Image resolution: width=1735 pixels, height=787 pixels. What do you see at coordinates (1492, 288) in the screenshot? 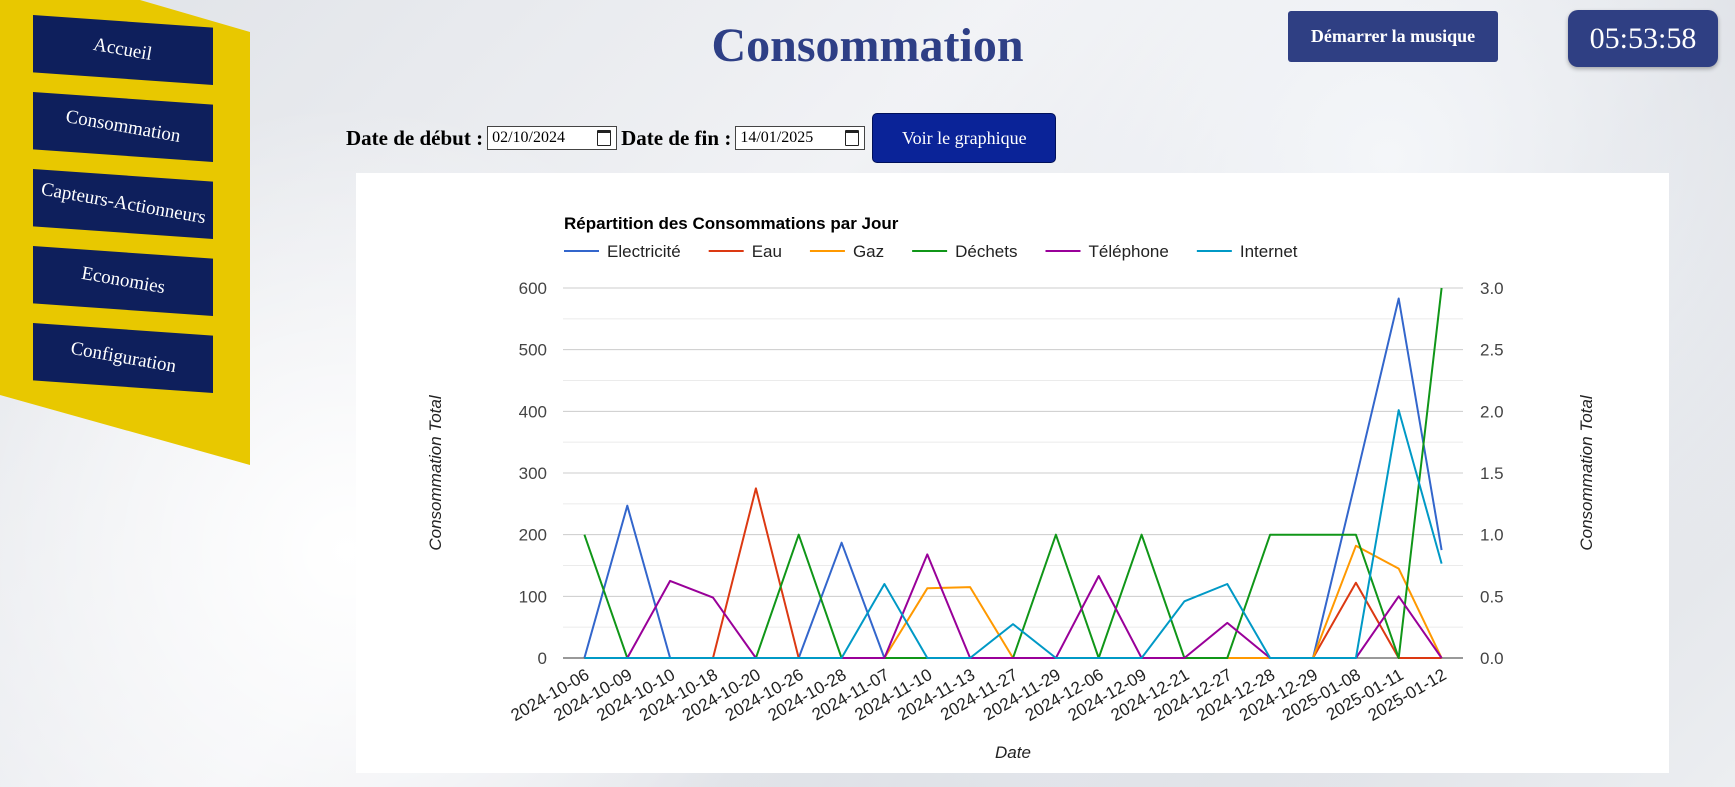
I see `y-right-tick-label: 3.0` at bounding box center [1492, 288].